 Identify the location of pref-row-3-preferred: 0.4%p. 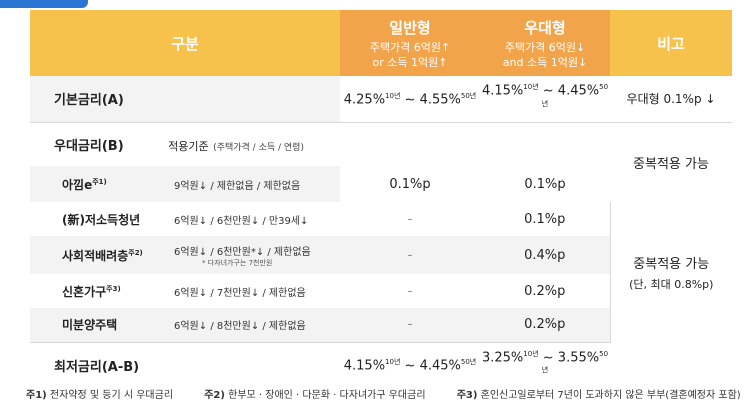
(545, 255).